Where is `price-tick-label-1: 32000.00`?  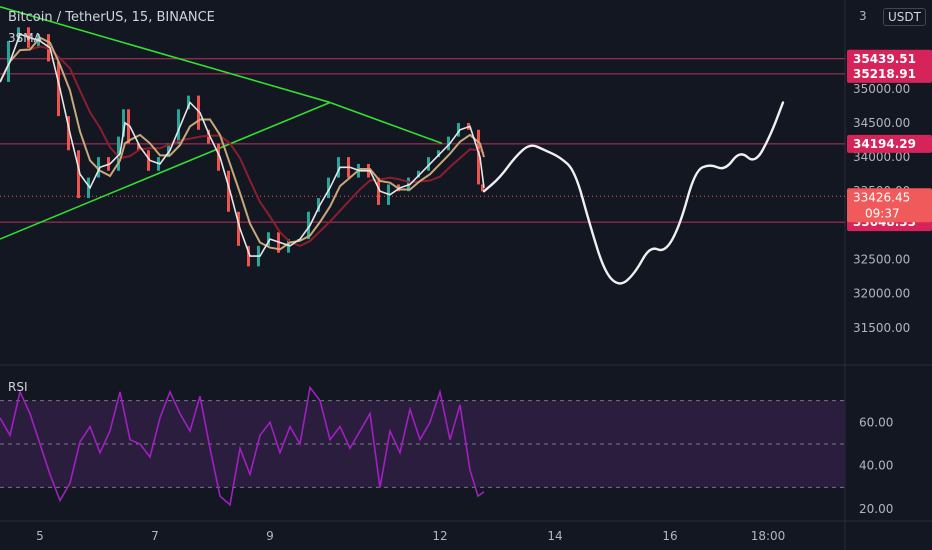
price-tick-label-1: 32000.00 is located at coordinates (881, 294).